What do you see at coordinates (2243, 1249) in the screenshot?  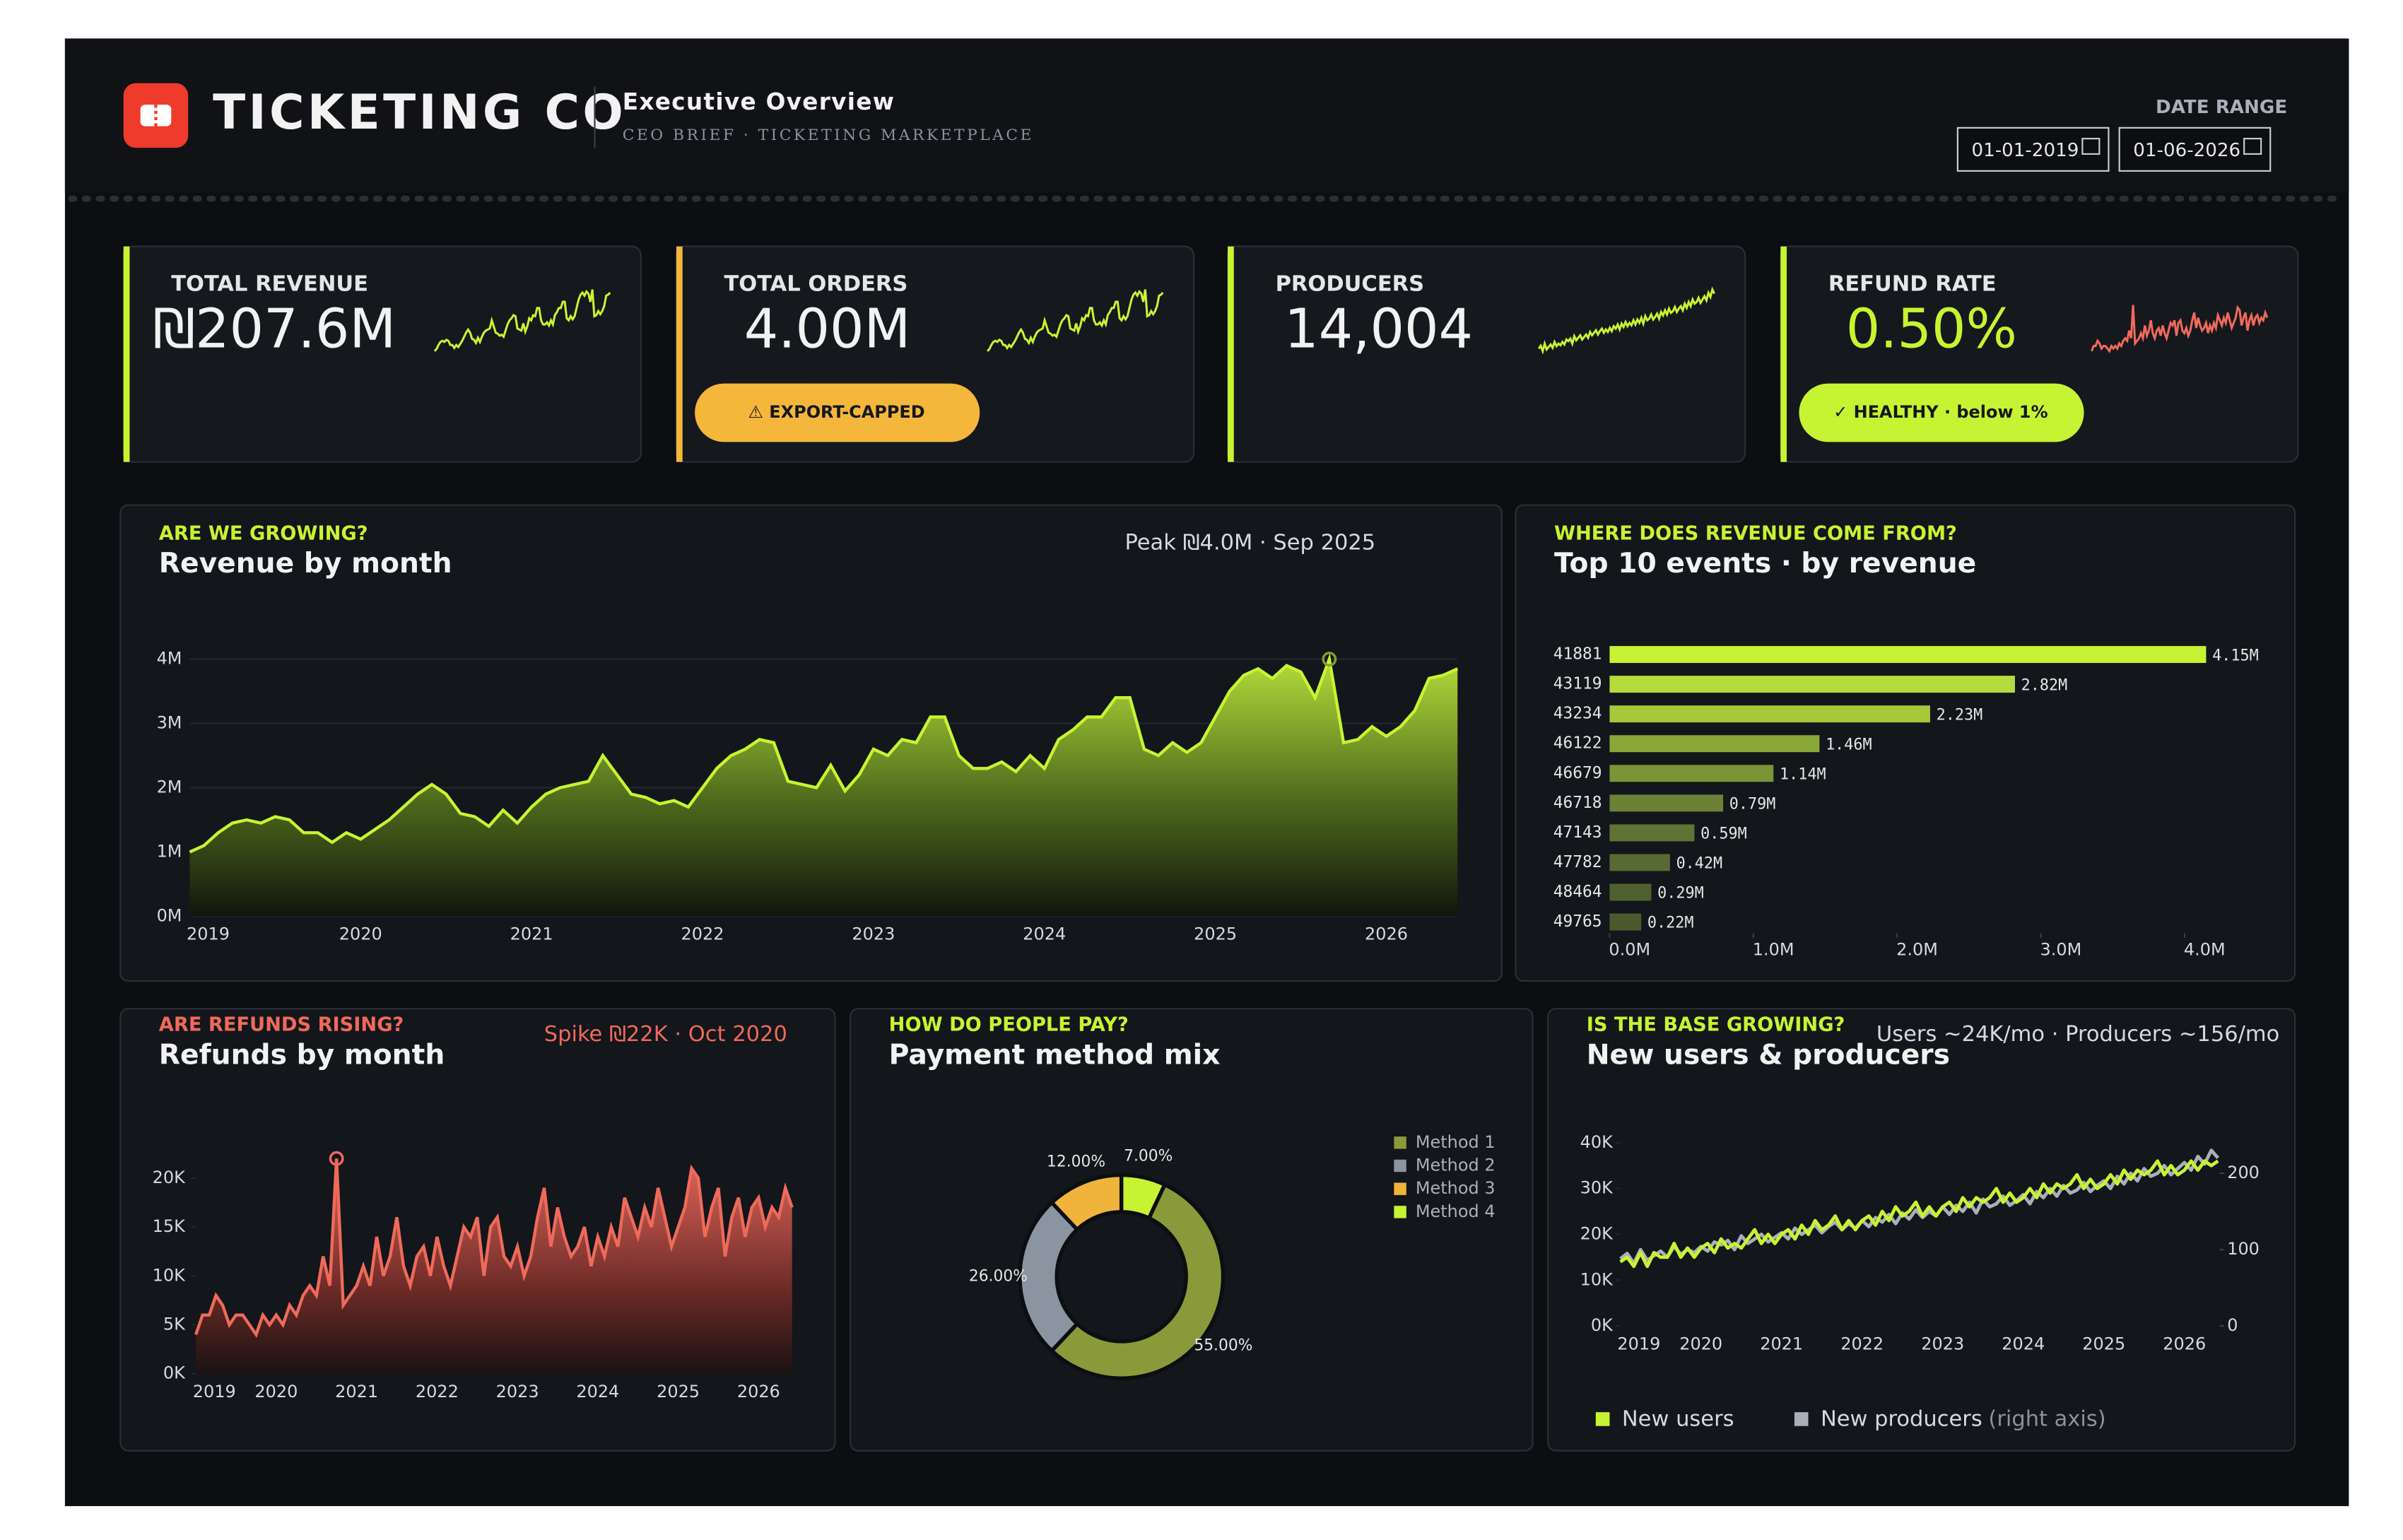 I see `y2-tick-label: 100` at bounding box center [2243, 1249].